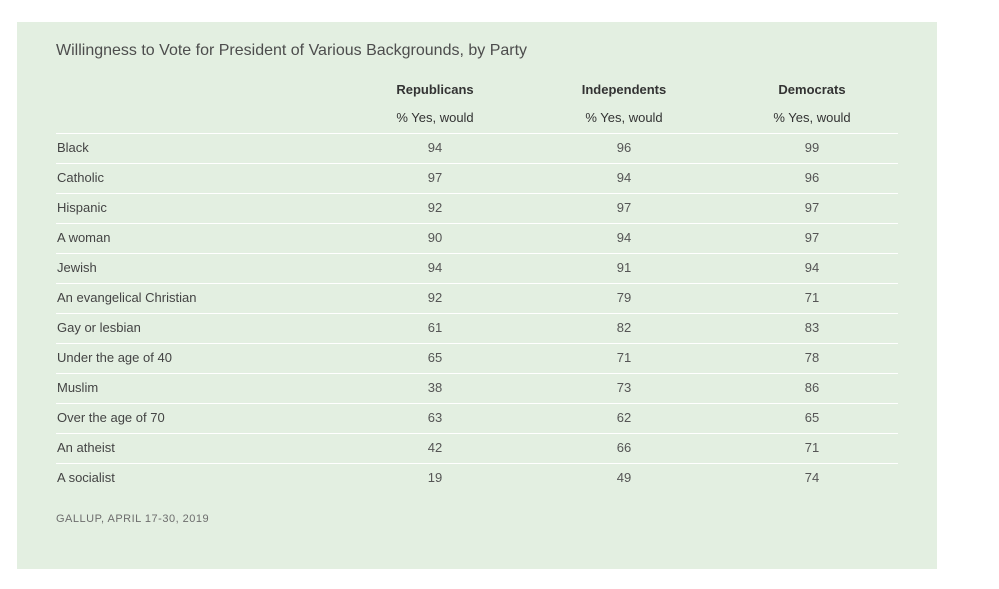 The image size is (999, 589). Describe the element at coordinates (812, 327) in the screenshot. I see `cell-democrats: 83` at that location.